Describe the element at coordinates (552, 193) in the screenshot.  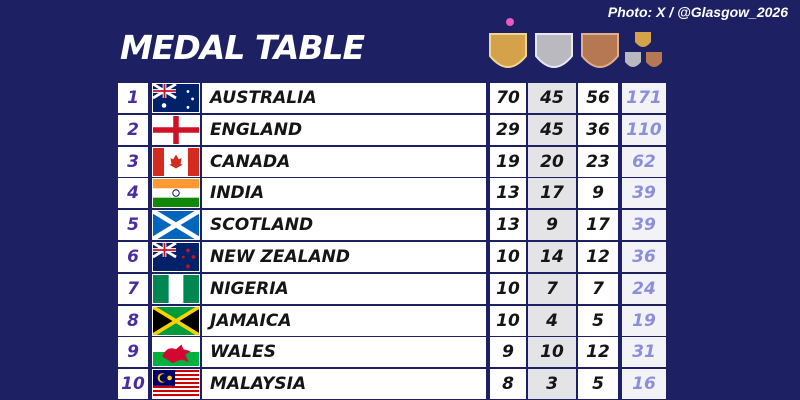
I see `silver-cell: 17` at that location.